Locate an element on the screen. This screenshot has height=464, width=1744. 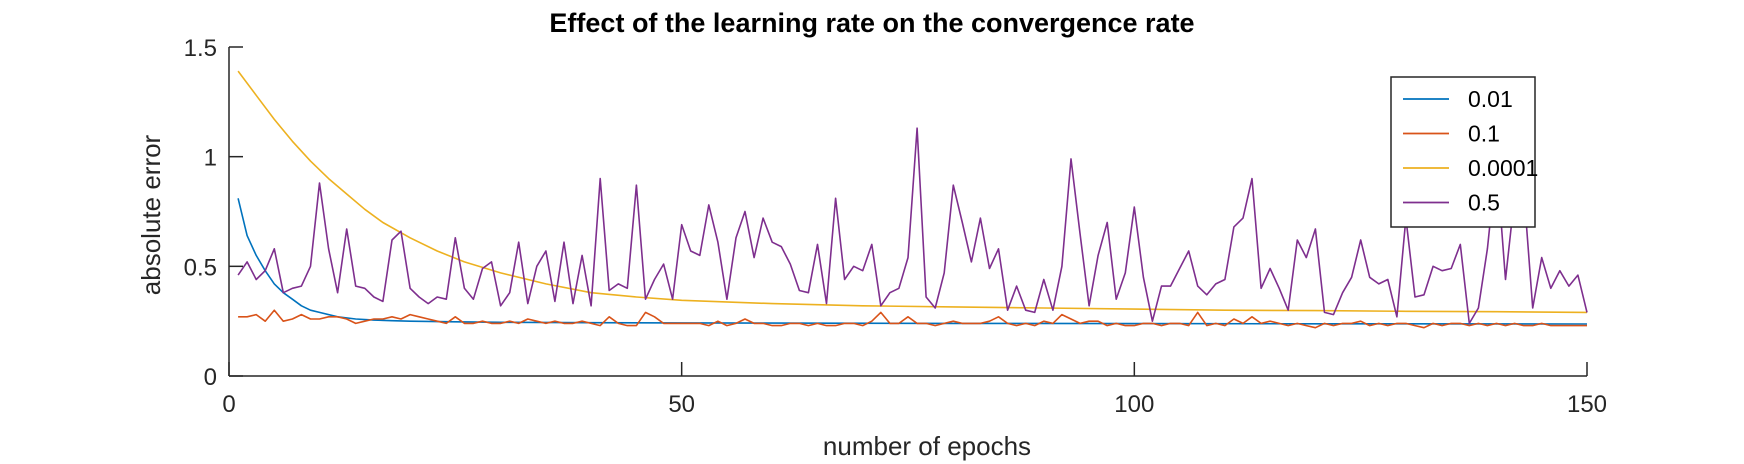
legend-label: 0.01 is located at coordinates (1490, 99).